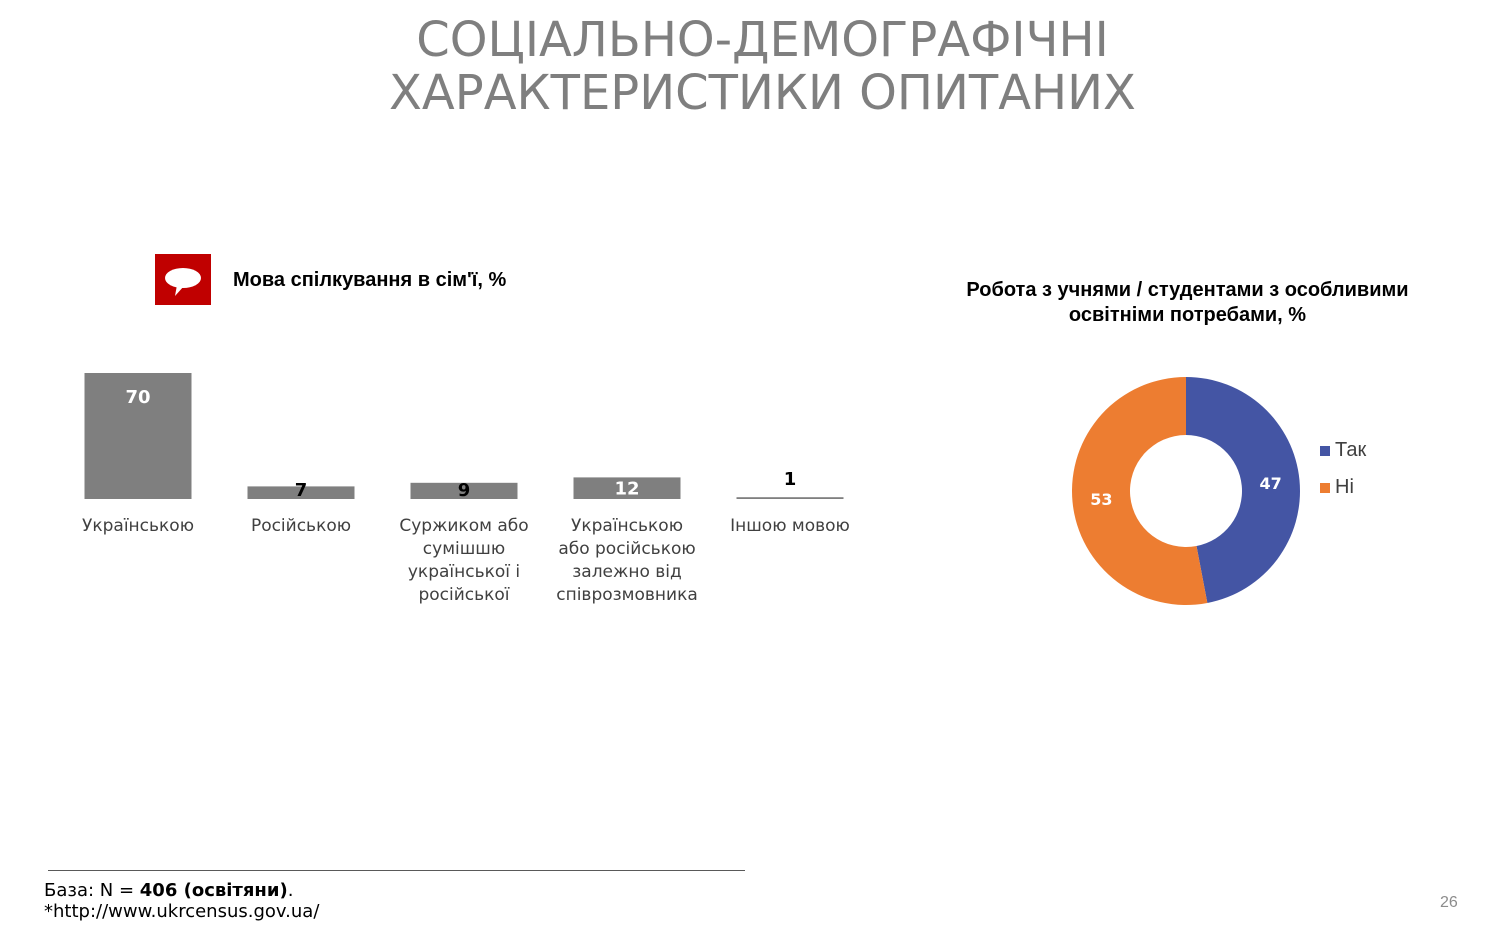  Describe the element at coordinates (301, 526) in the screenshot. I see `category-label-2: Російською` at that location.